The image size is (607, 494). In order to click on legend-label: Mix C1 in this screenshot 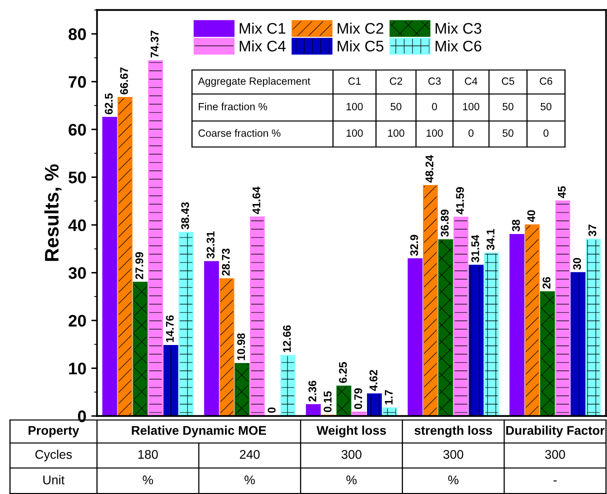, I will do `click(263, 28)`.